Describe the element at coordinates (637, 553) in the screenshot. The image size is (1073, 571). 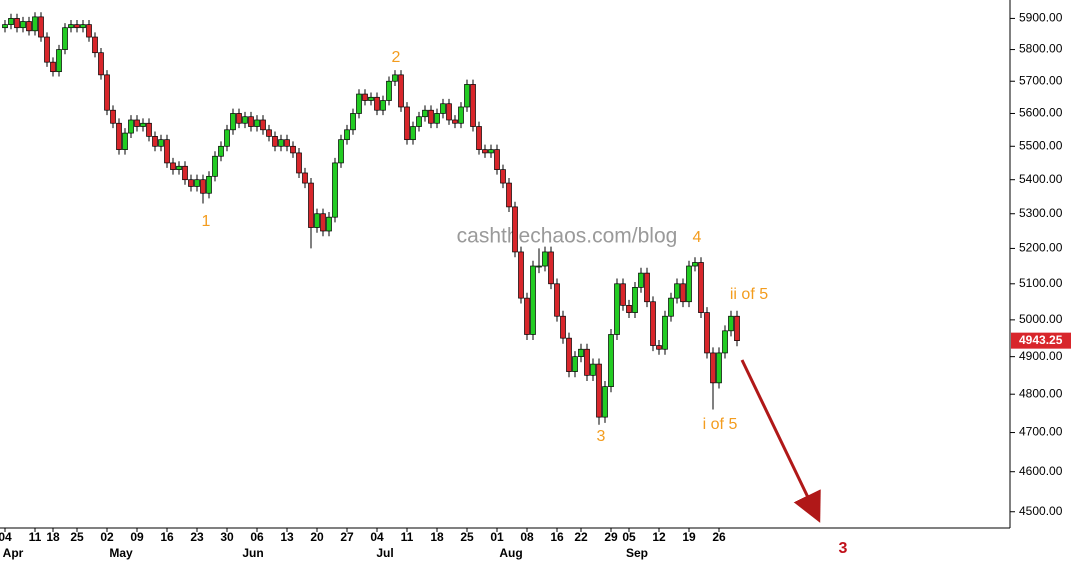
I see `month-label: Sep` at that location.